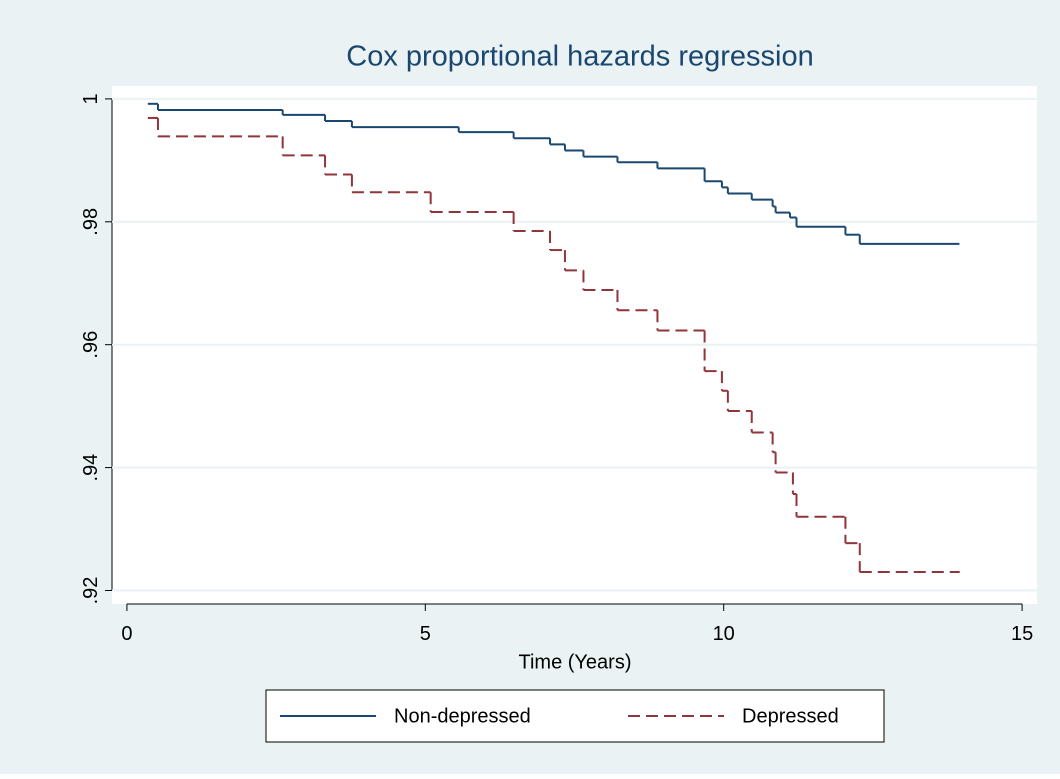 This screenshot has width=1060, height=779. I want to click on chart-title: Cox proportional hazards regression, so click(579, 57).